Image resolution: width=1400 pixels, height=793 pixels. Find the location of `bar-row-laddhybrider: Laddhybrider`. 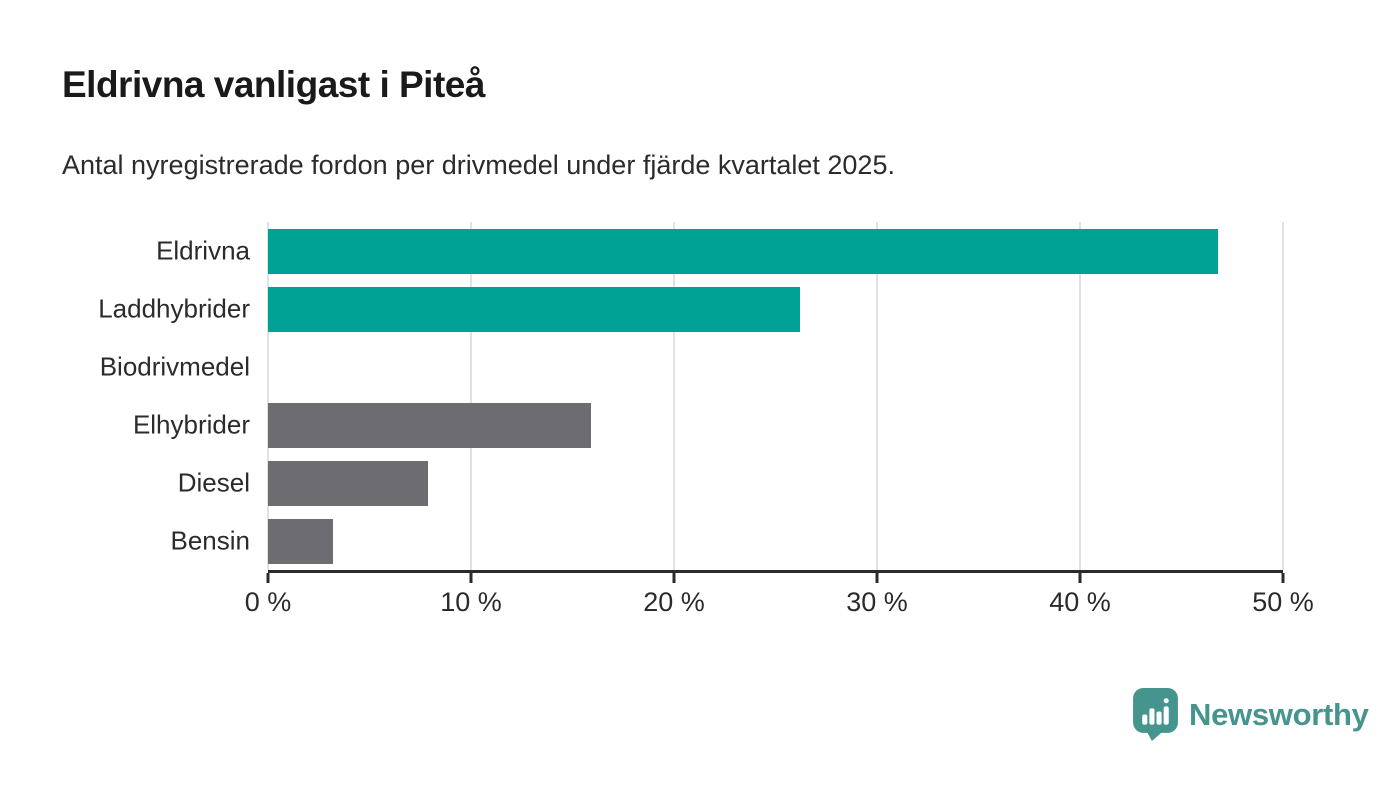

bar-row-laddhybrider: Laddhybrider is located at coordinates (690, 309).